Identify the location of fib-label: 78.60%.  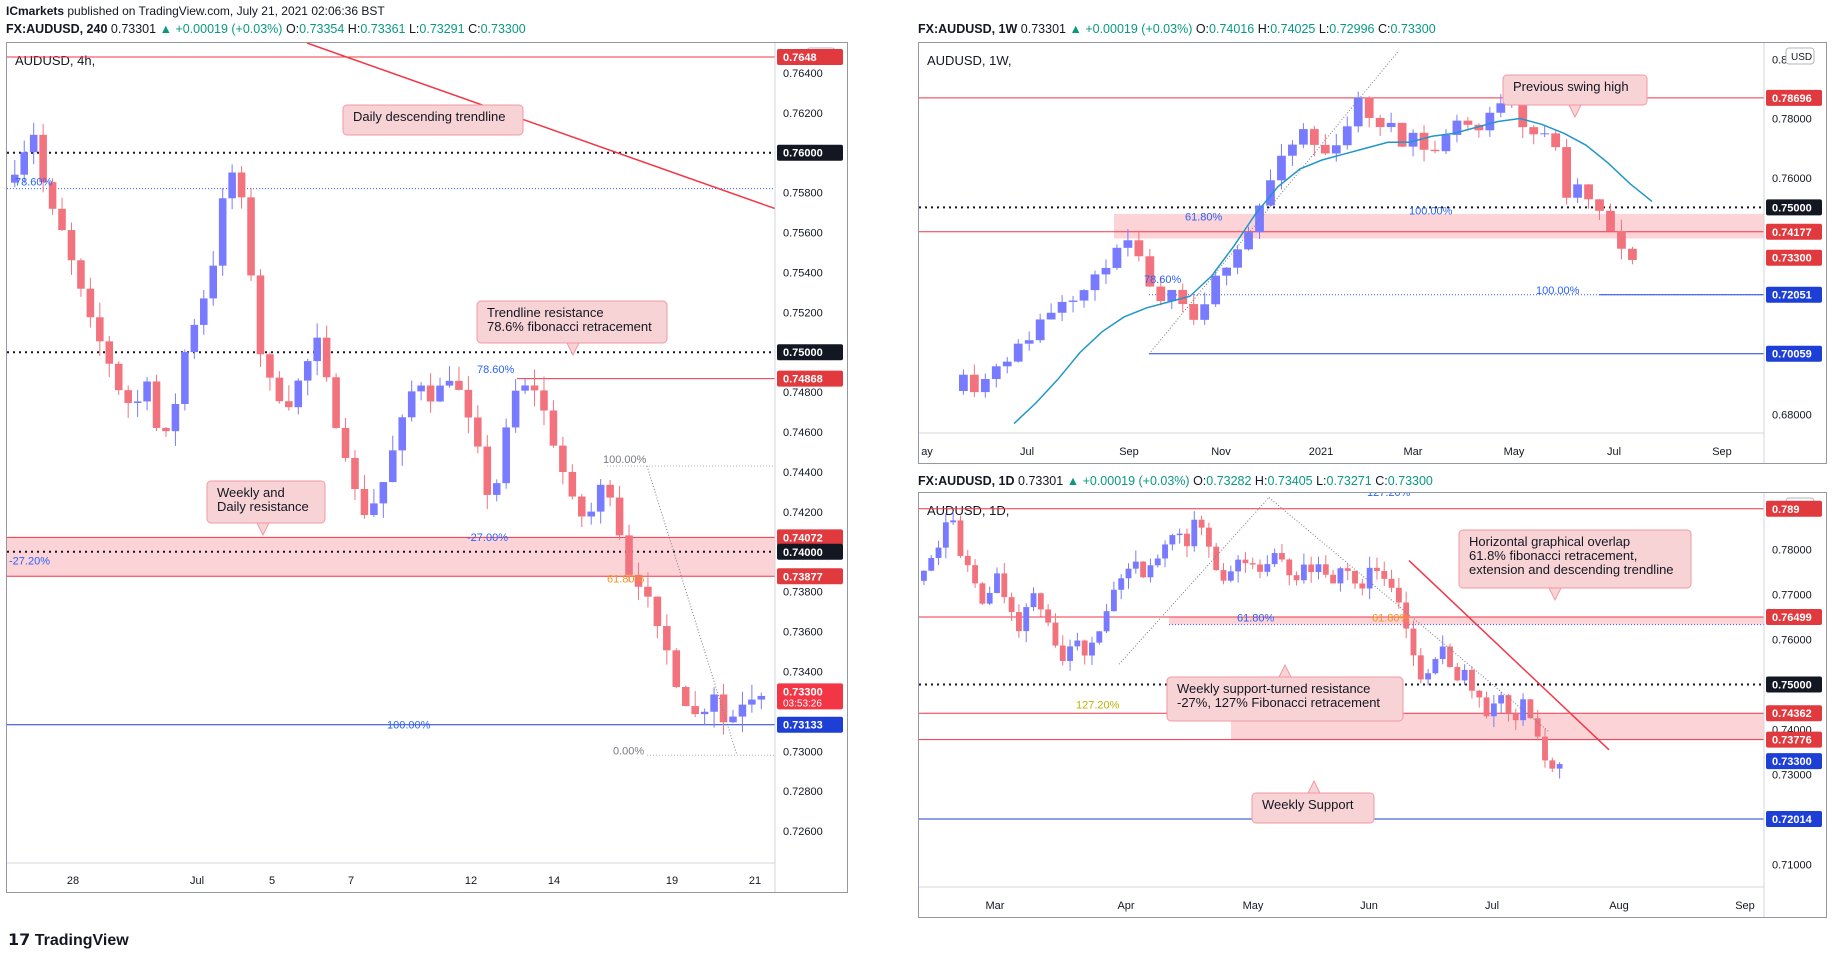
(1163, 280).